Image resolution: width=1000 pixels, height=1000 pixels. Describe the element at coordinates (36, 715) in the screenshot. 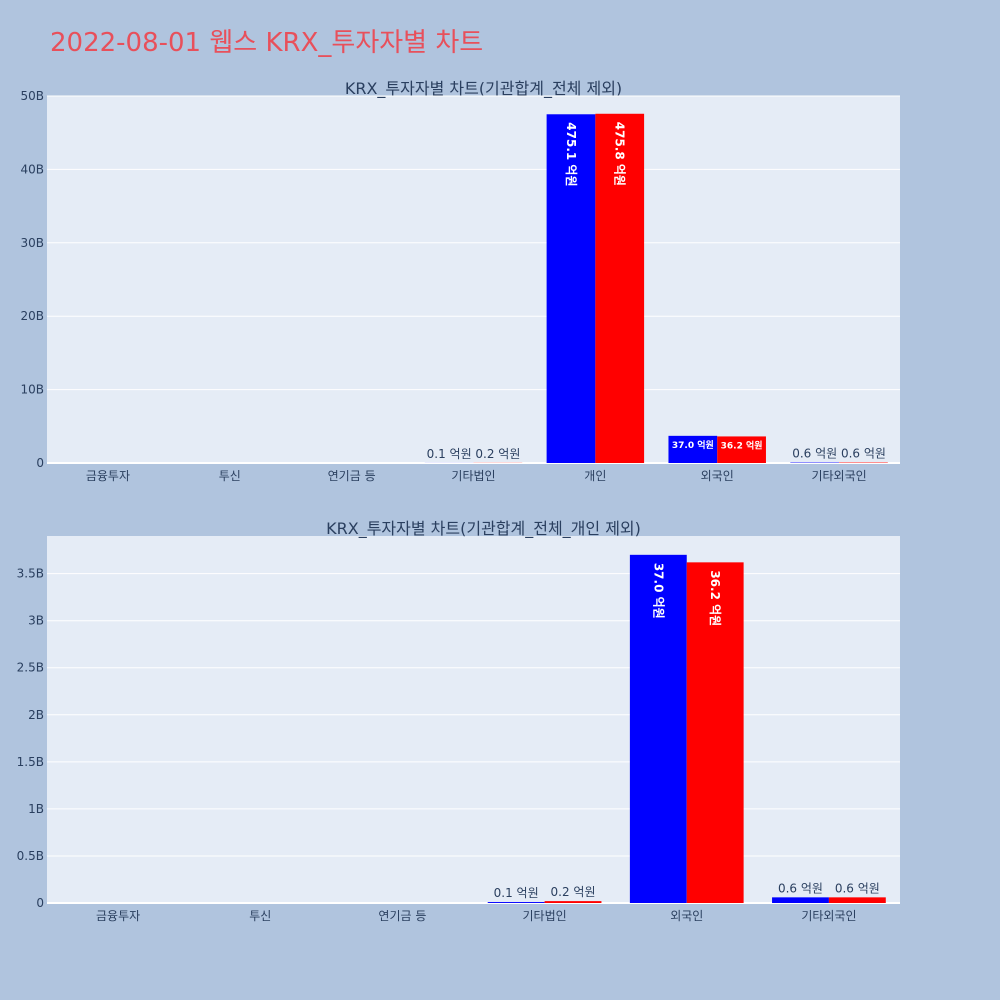

I see `y-tick-label: 2B` at that location.